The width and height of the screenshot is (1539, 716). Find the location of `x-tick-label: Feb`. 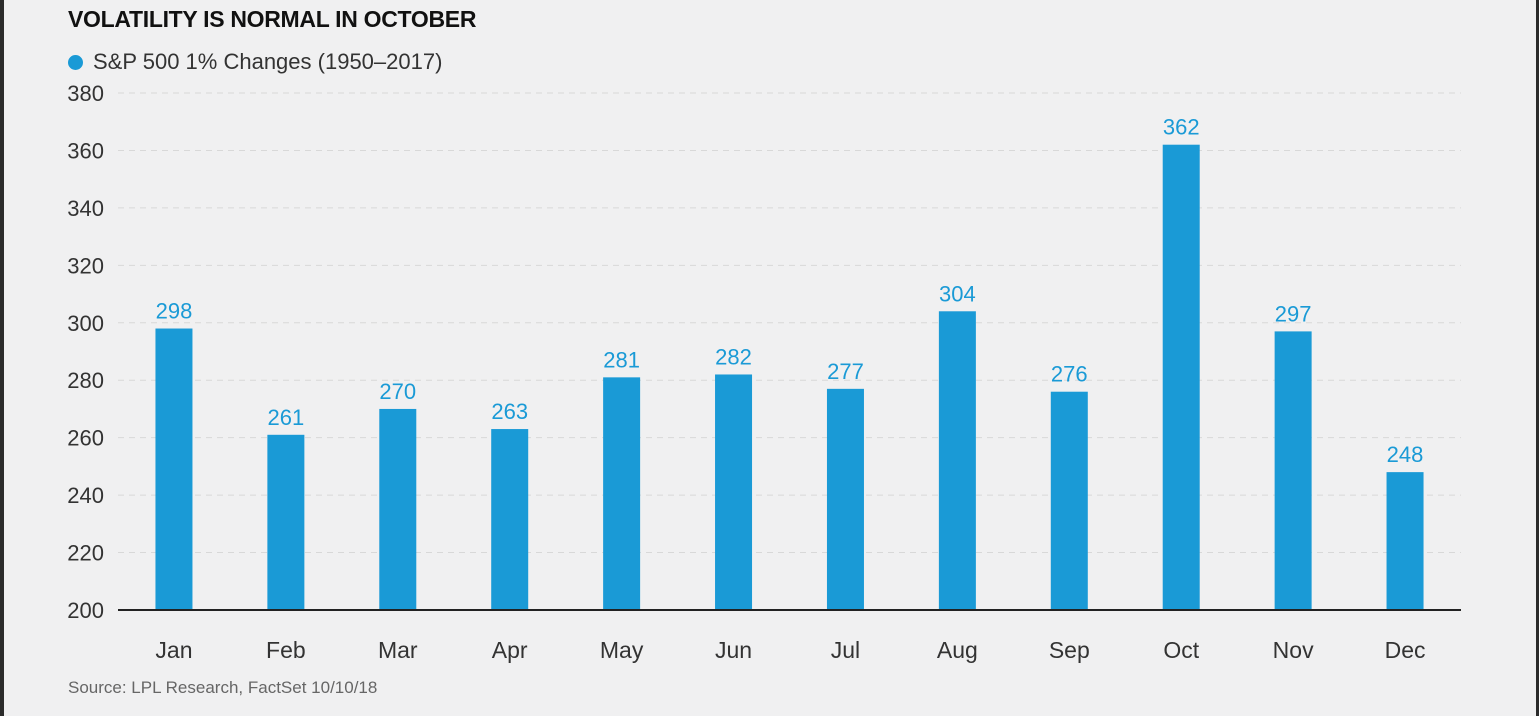

x-tick-label: Feb is located at coordinates (286, 650).